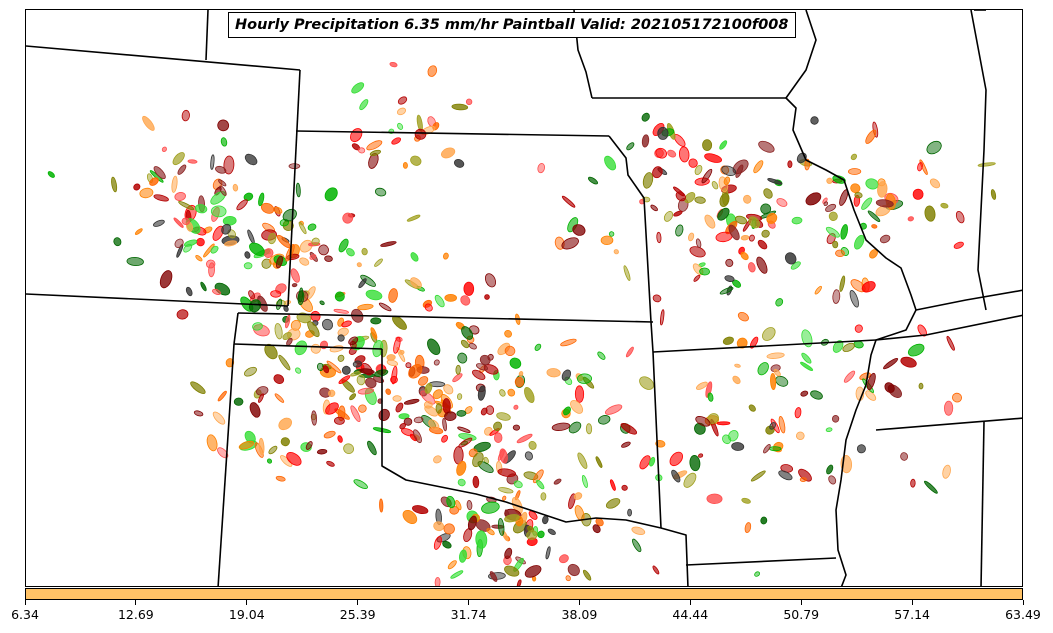 The height and width of the screenshot is (633, 1053). I want to click on colorbar-tick-label: 44.44, so click(690, 614).